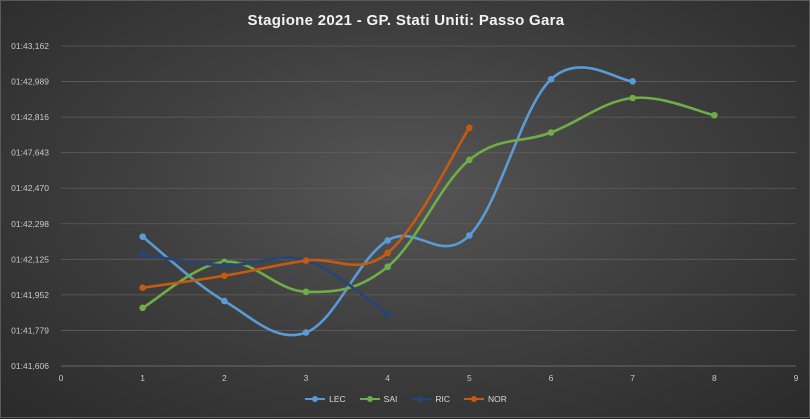 The height and width of the screenshot is (419, 810). What do you see at coordinates (469, 378) in the screenshot?
I see `x-tick-label: 5` at bounding box center [469, 378].